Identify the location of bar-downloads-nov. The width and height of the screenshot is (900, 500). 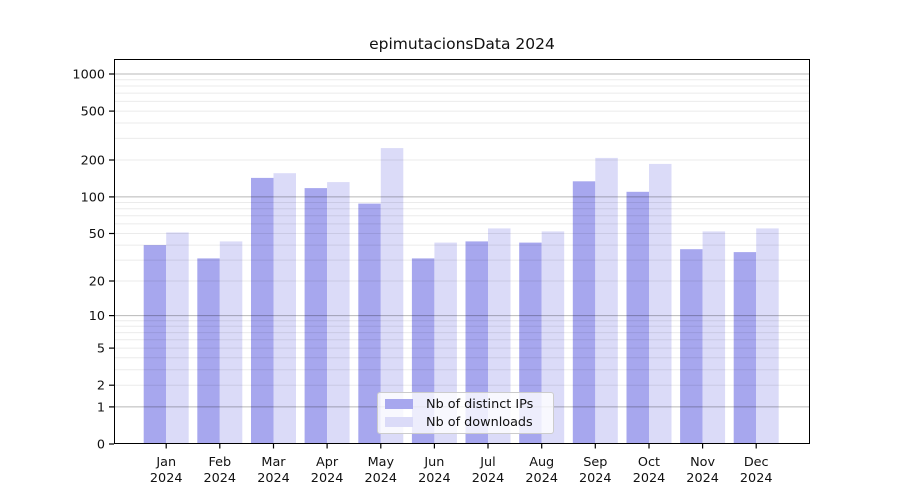
(714, 337).